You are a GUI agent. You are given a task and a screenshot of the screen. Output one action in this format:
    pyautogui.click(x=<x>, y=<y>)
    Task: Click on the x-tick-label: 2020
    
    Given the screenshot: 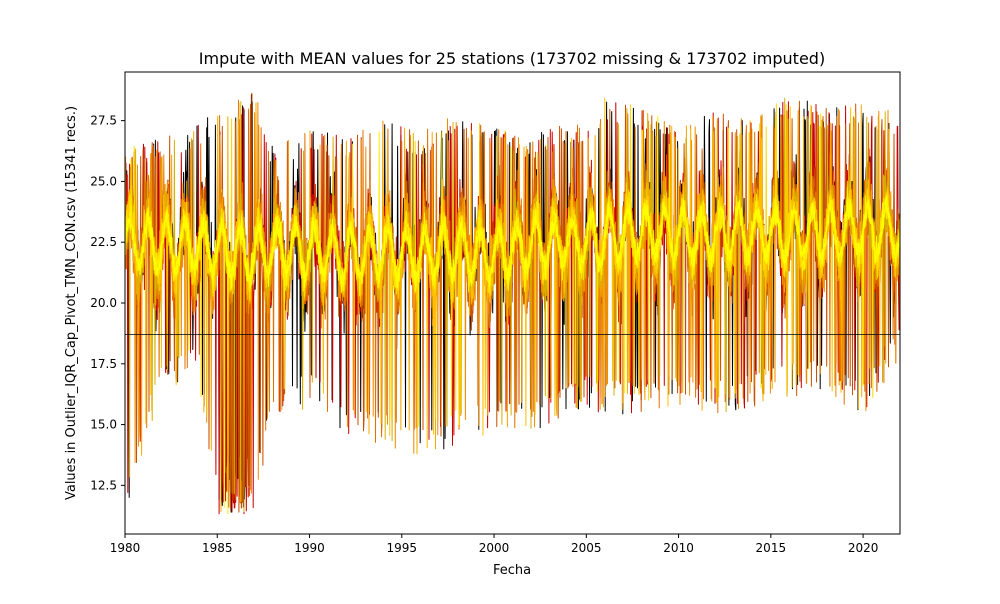 What is the action you would take?
    pyautogui.click(x=863, y=548)
    